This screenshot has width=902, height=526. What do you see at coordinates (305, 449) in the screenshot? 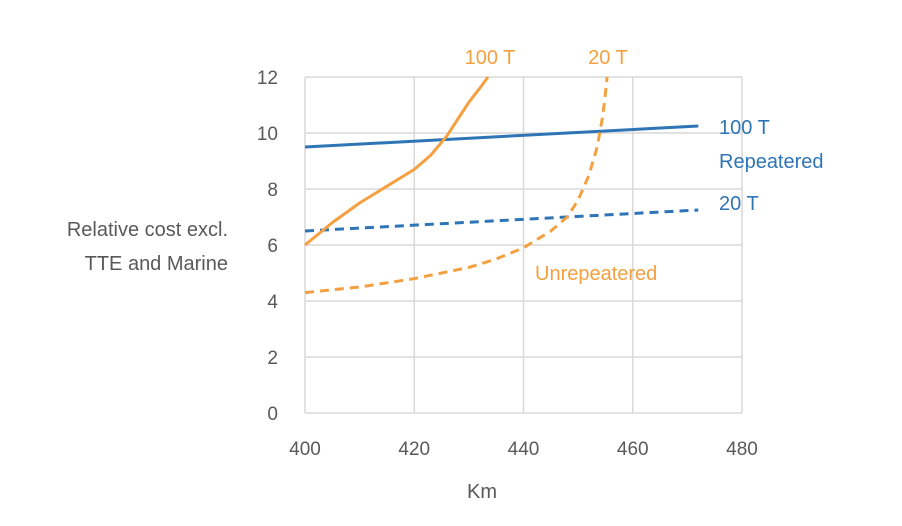
I see `x-tick-label: 400` at bounding box center [305, 449].